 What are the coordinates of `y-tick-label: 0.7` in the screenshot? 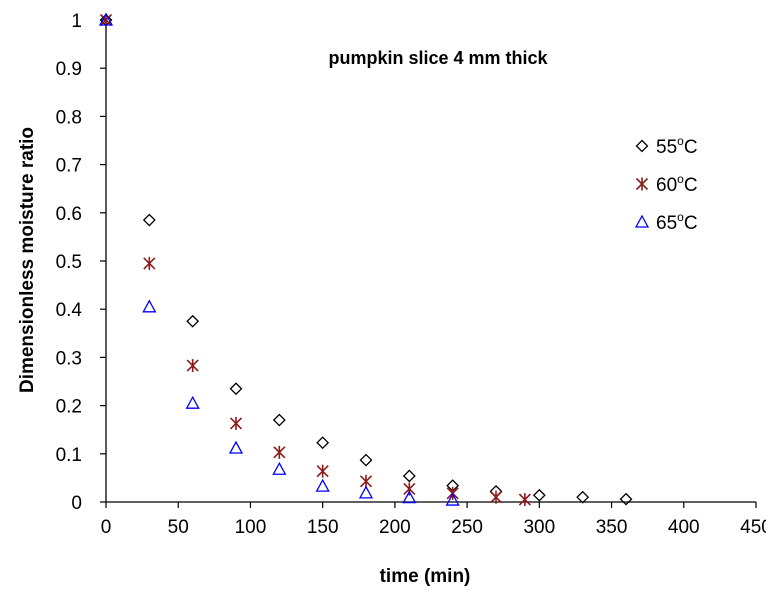 It's located at (69, 166).